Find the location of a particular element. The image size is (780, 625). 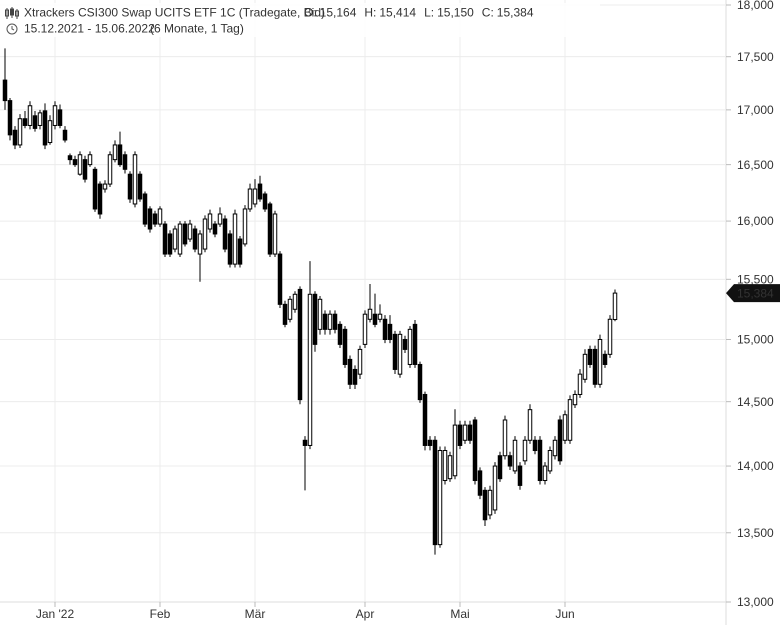

date-range: 15.12.2021 - 15.06.2022 is located at coordinates (89, 29).